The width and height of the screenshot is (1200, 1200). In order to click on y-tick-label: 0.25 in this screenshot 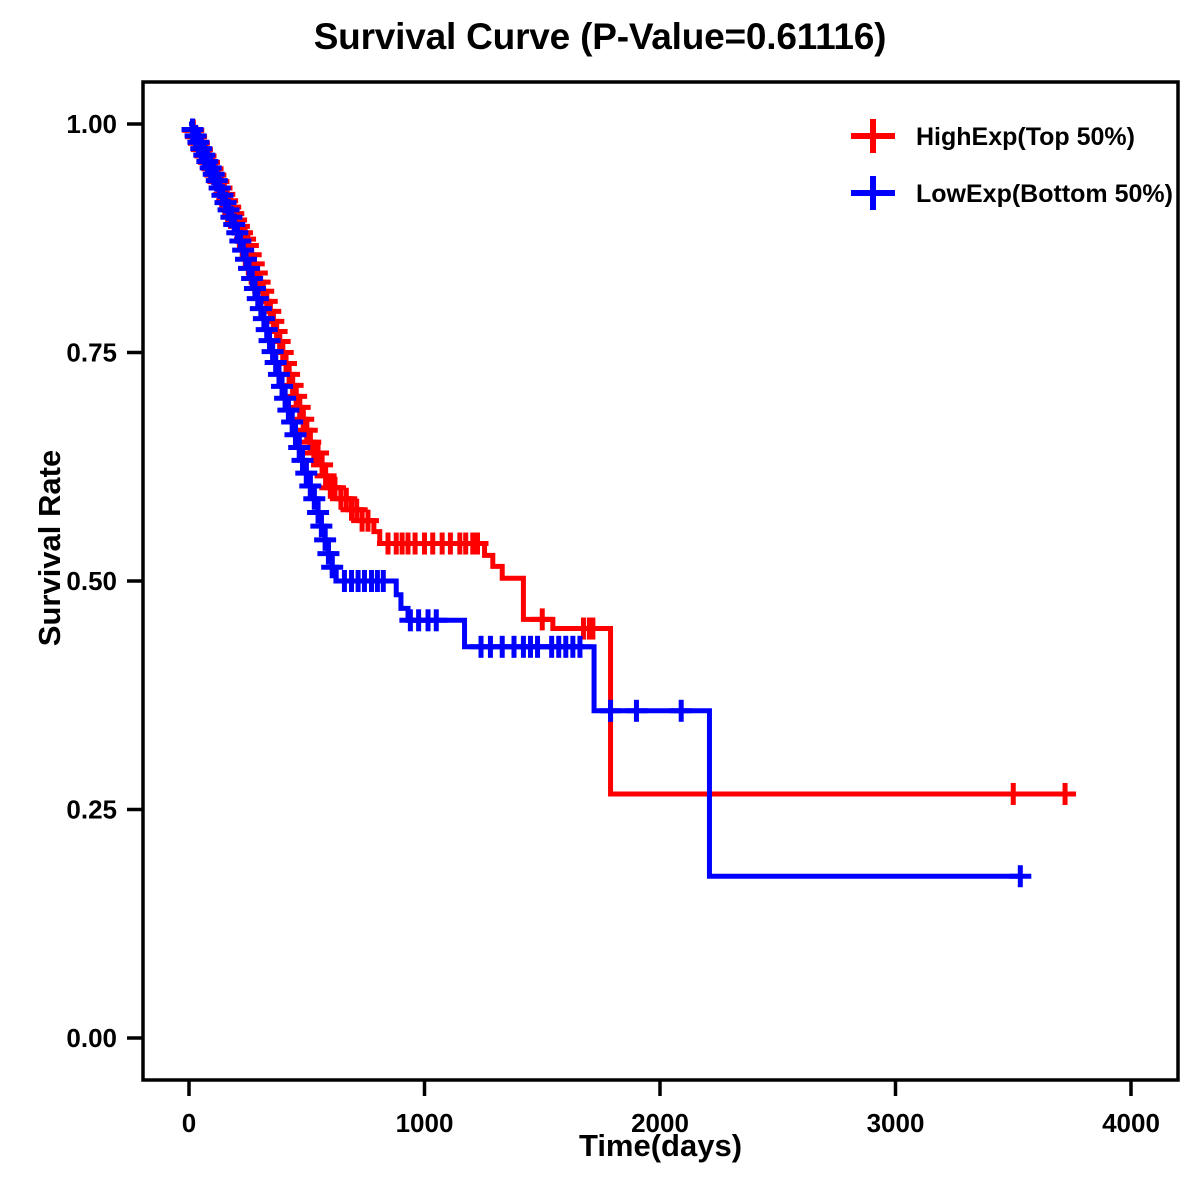, I will do `click(91, 810)`.